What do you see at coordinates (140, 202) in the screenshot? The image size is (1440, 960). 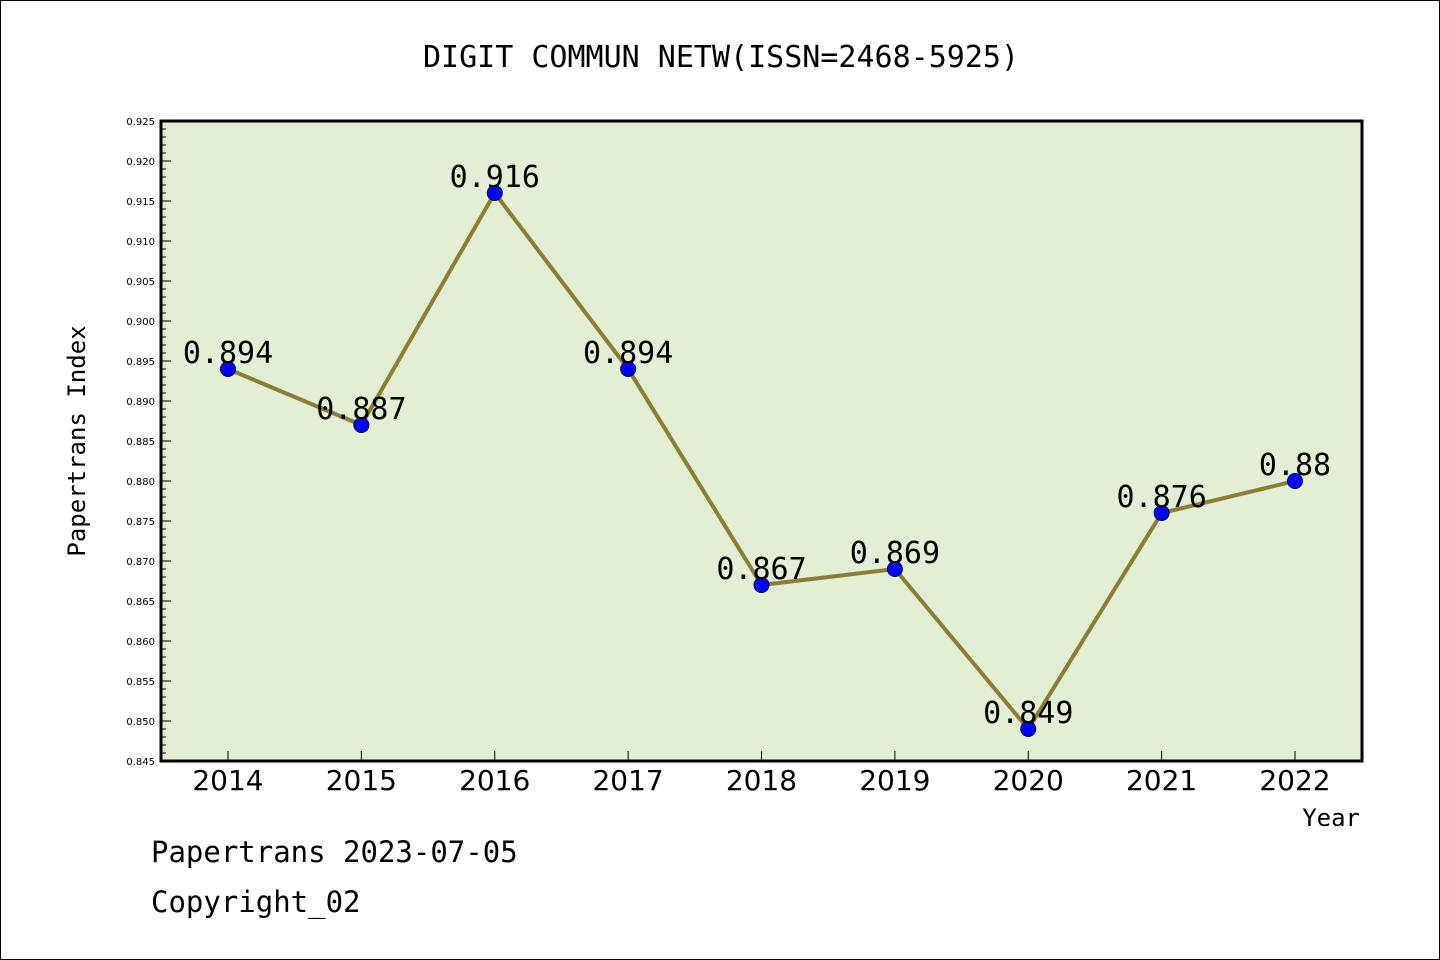 I see `y-tick-label: 0.915` at bounding box center [140, 202].